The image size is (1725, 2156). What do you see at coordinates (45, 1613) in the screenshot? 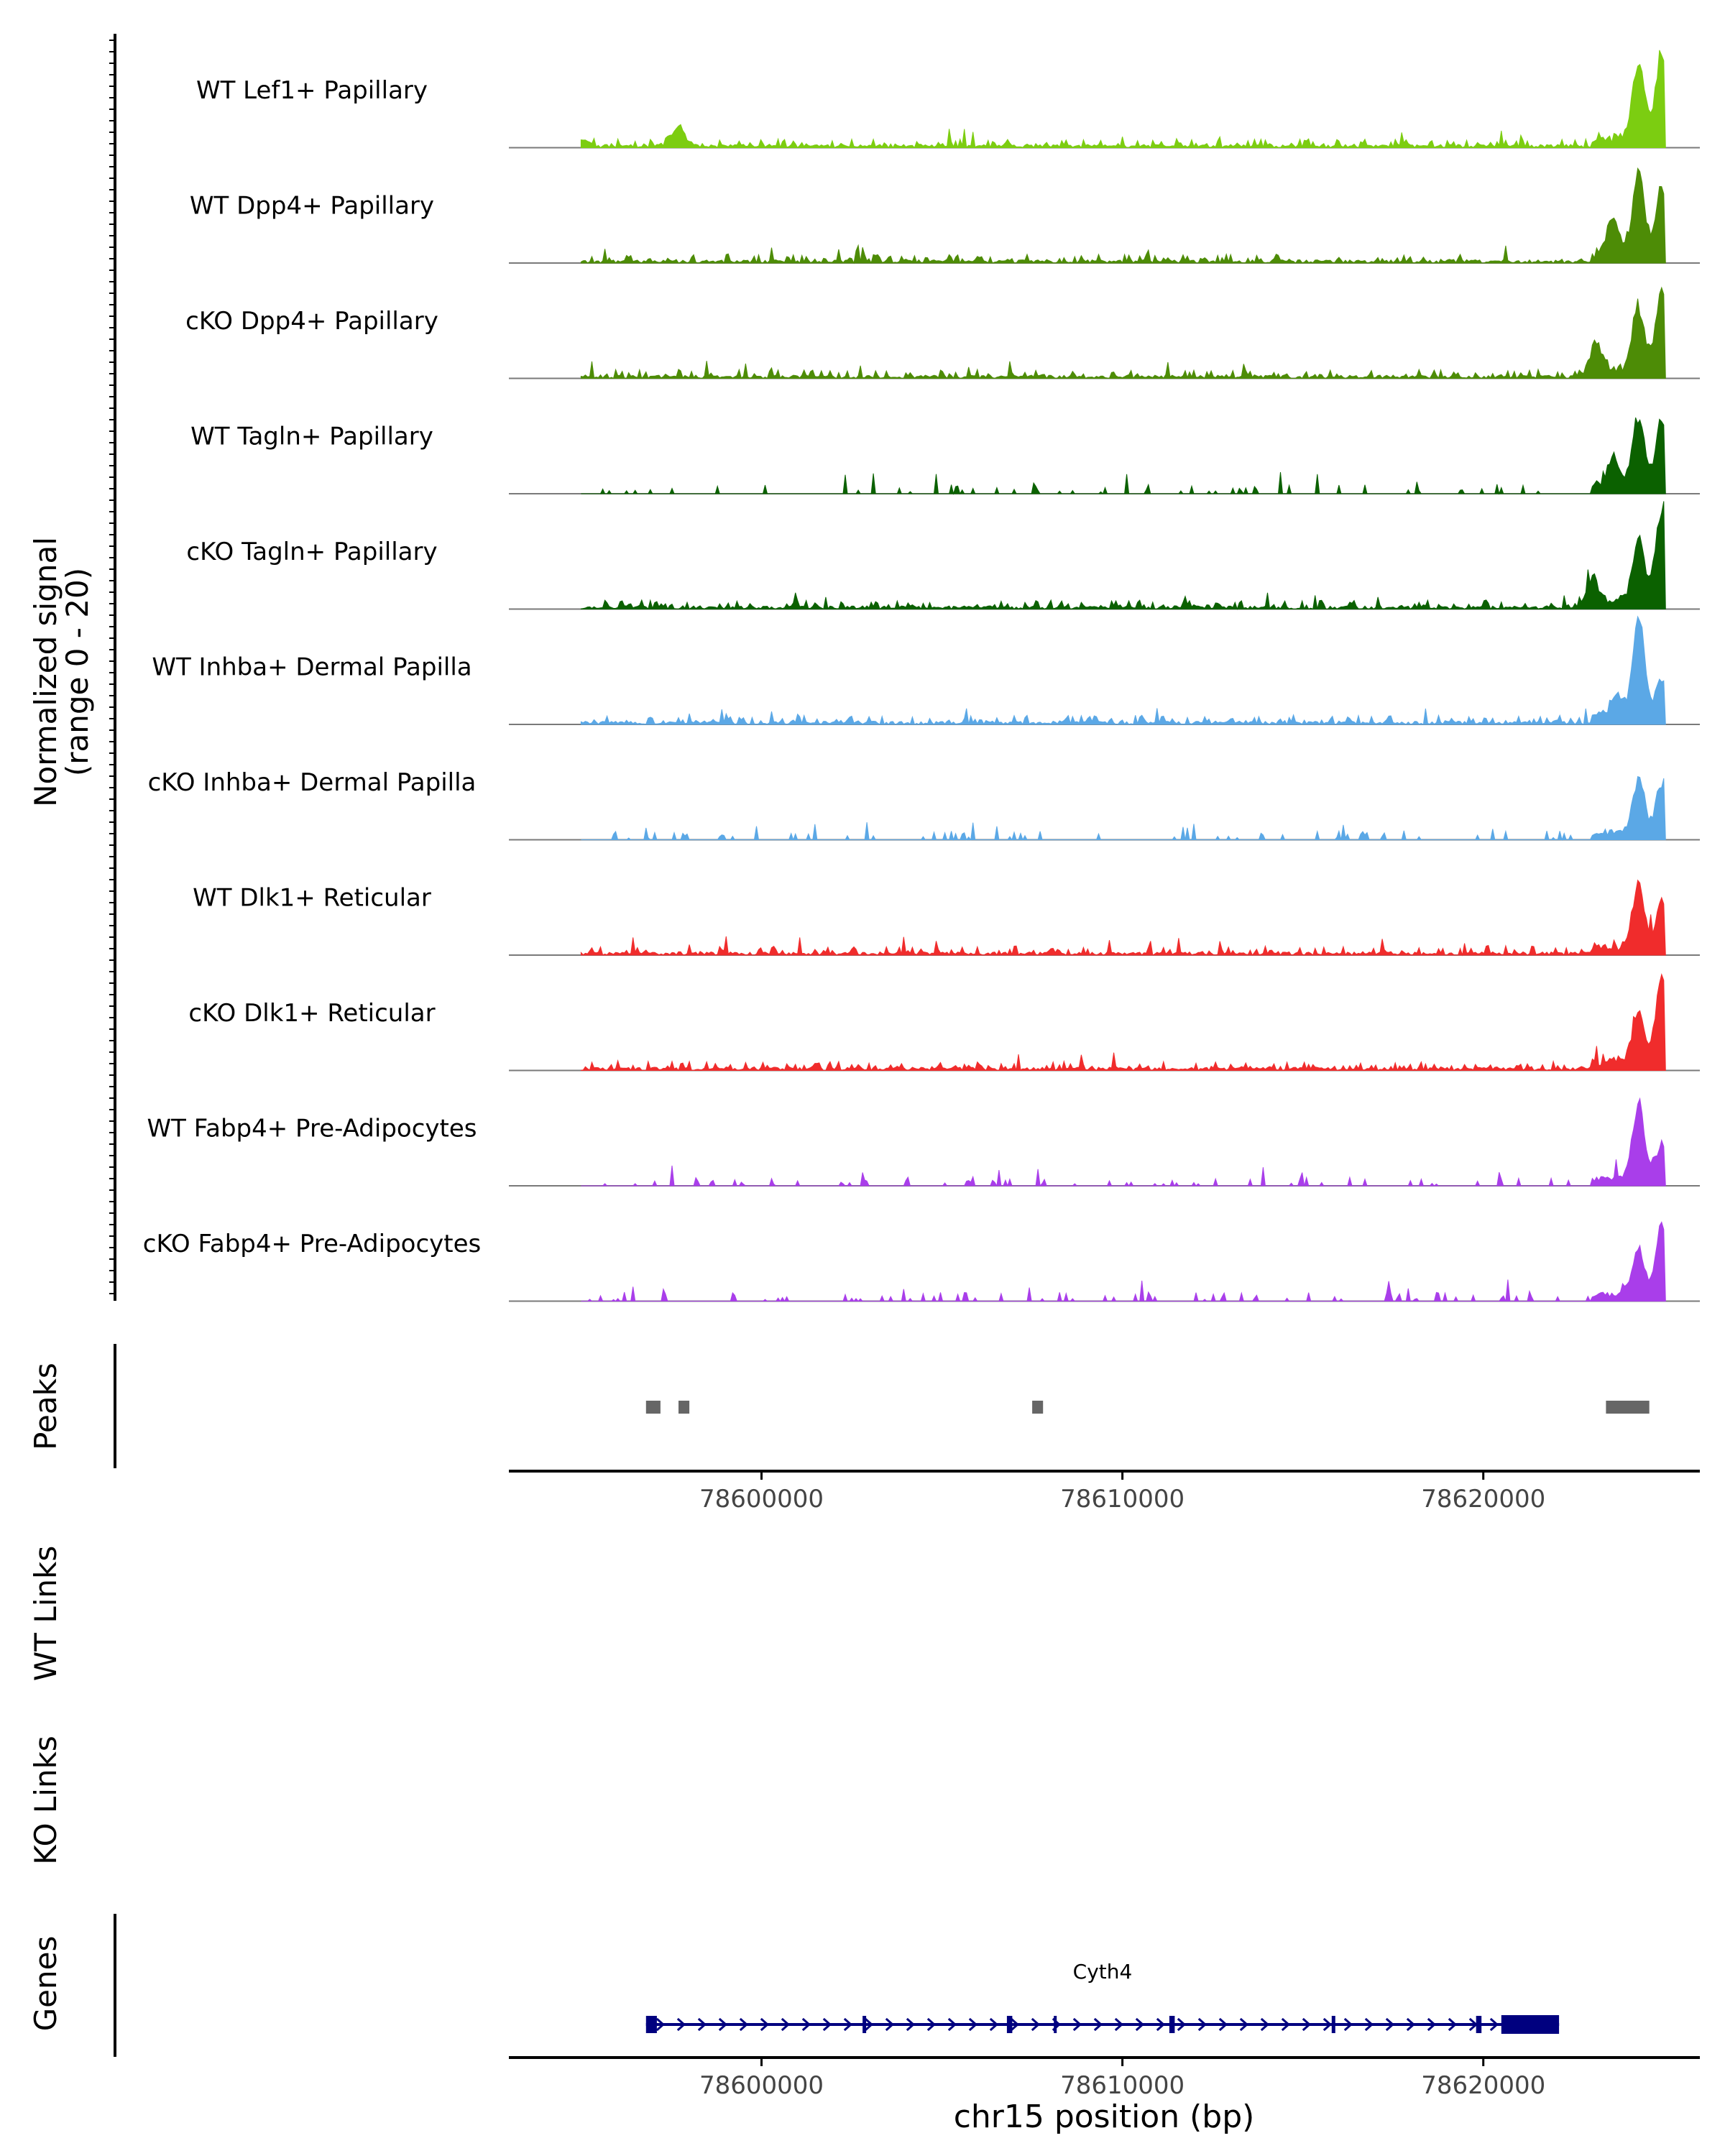
I see `wt-links-label: WT Links` at bounding box center [45, 1613].